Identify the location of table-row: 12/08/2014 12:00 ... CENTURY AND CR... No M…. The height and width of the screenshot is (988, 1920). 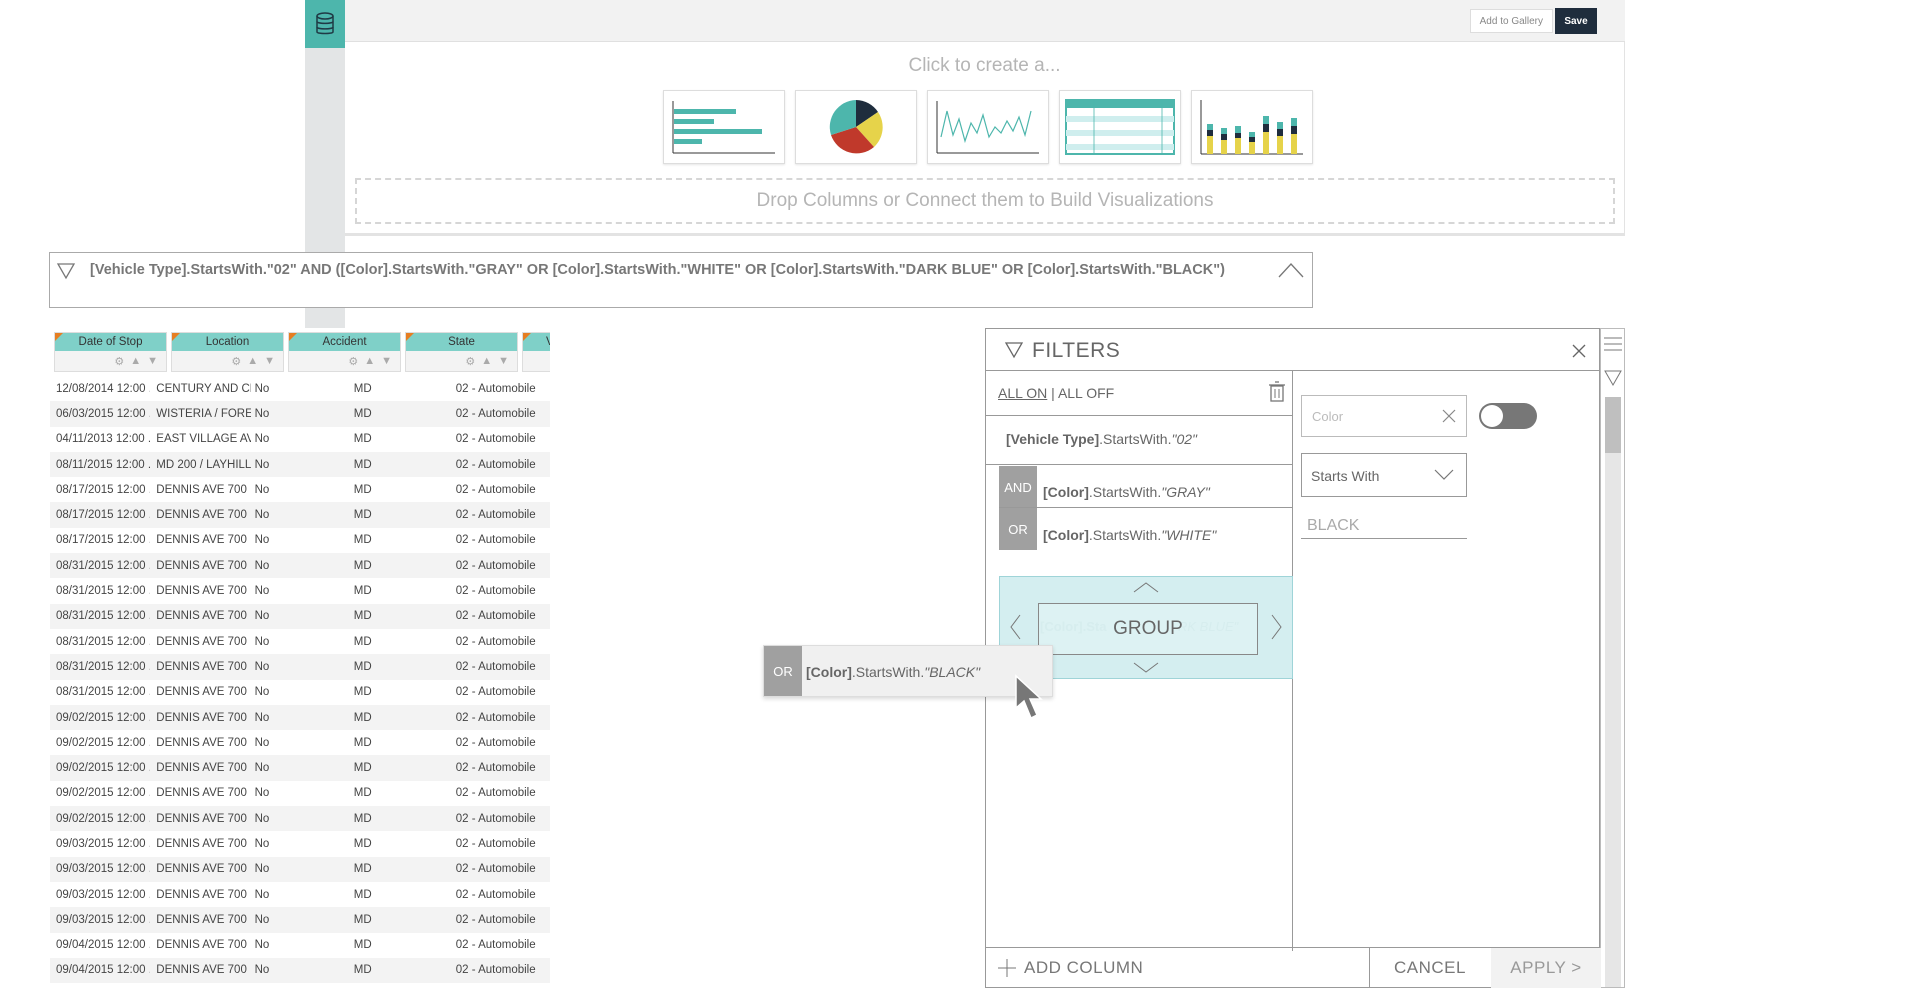
(300, 388).